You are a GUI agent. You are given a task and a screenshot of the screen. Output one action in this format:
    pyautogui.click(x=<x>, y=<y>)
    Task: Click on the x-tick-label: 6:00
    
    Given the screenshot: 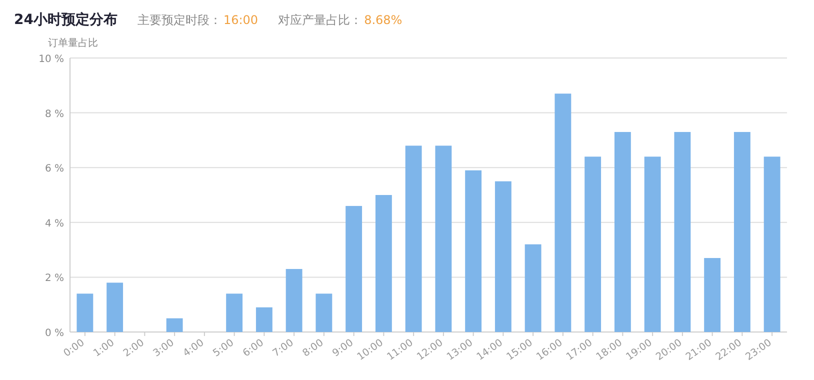 What is the action you would take?
    pyautogui.click(x=253, y=348)
    